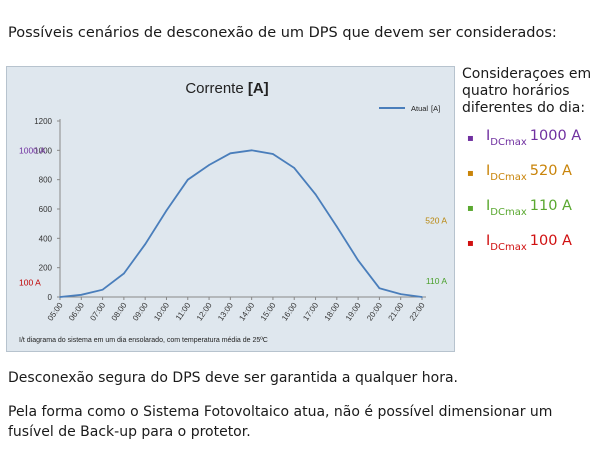 This screenshot has width=600, height=460. Describe the element at coordinates (204, 312) in the screenshot. I see `x-tick-label: 12:00` at that location.